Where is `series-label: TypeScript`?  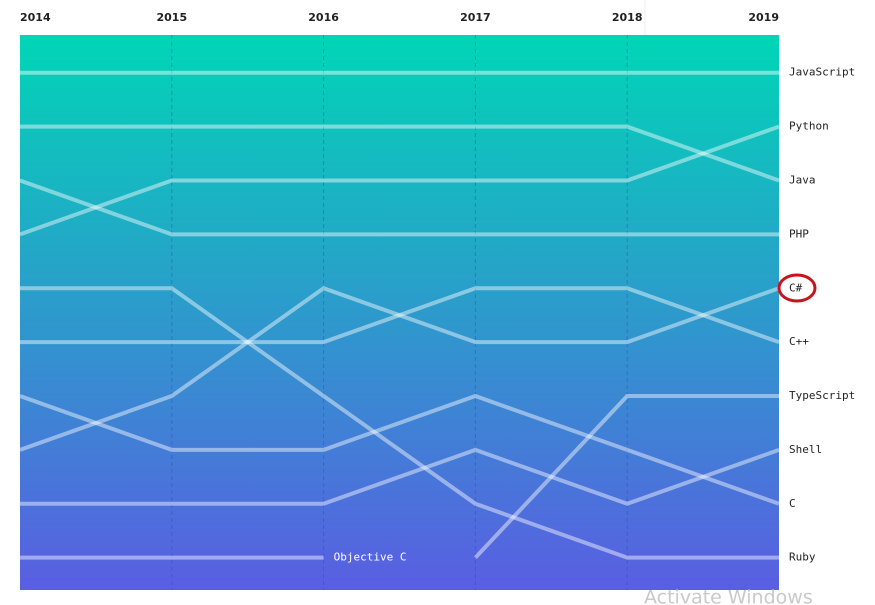 series-label: TypeScript is located at coordinates (822, 395).